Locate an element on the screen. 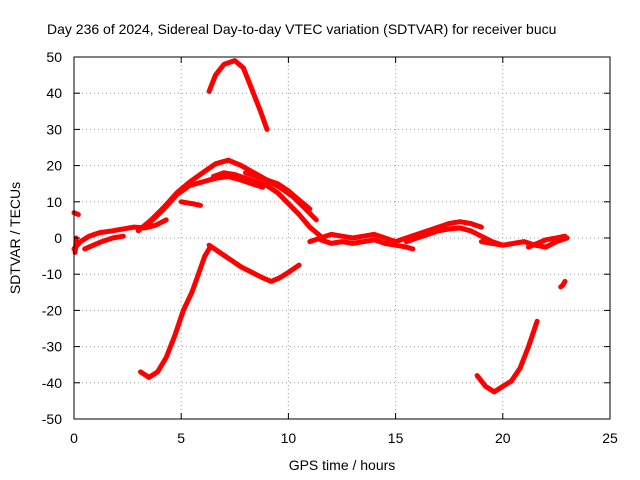 The image size is (640, 480). y-tick-label: -50 is located at coordinates (52, 419).